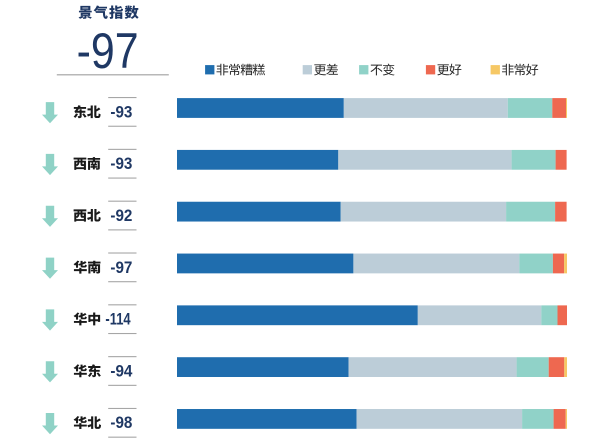 The width and height of the screenshot is (600, 440). Describe the element at coordinates (121, 370) in the screenshot. I see `svg-text: -94` at that location.